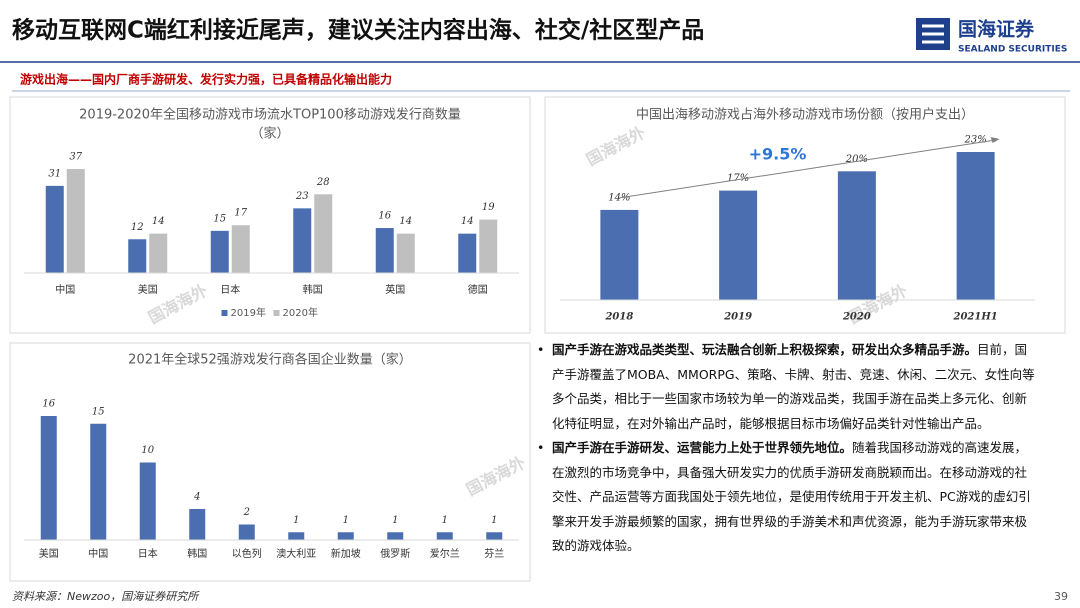 Image resolution: width=1080 pixels, height=608 pixels. What do you see at coordinates (147, 450) in the screenshot?
I see `data-label: 10` at bounding box center [147, 450].